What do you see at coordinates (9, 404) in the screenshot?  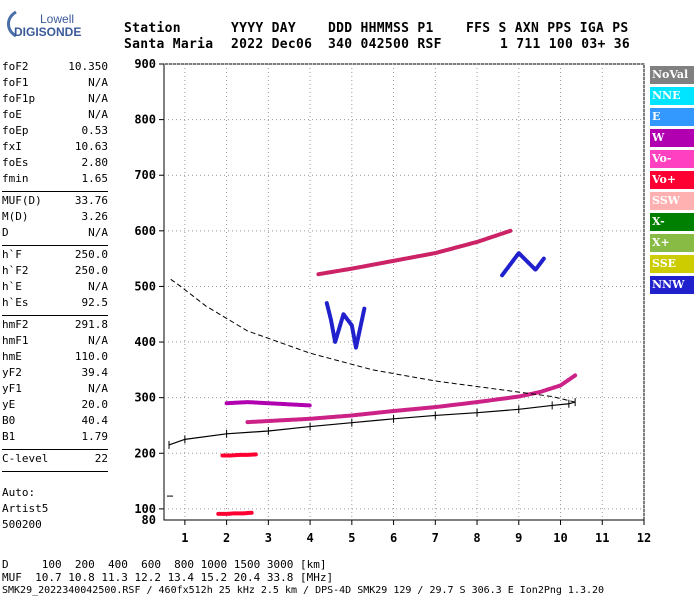 I see `param-name: yE` at bounding box center [9, 404].